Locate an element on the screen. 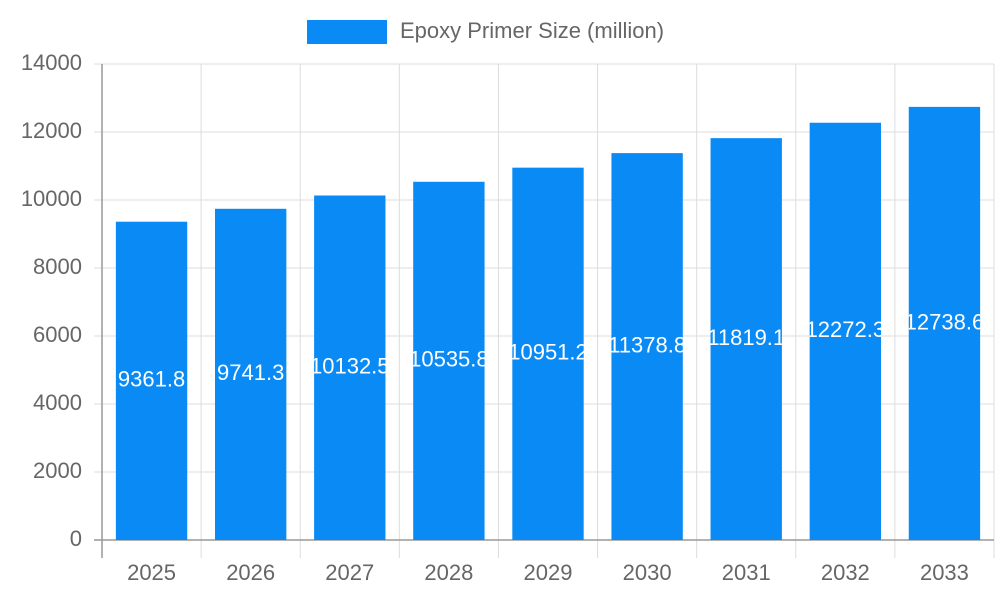  x-tick-label: 2029 is located at coordinates (548, 572).